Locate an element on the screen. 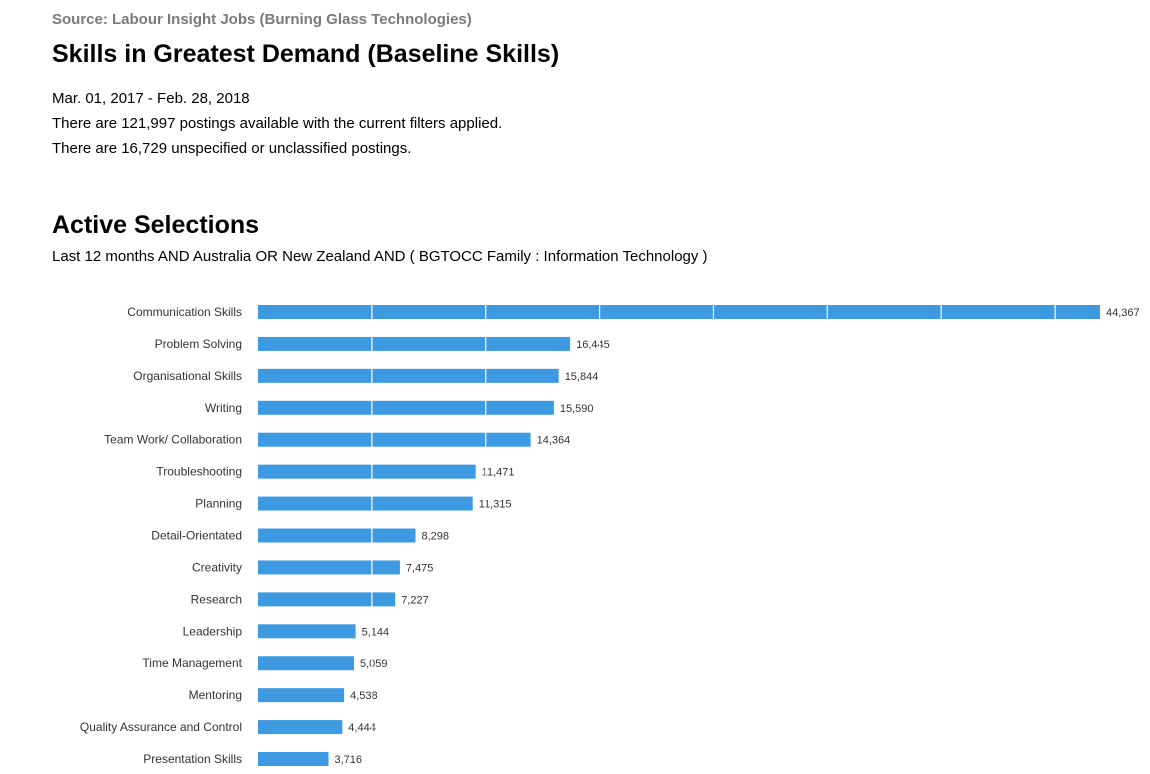 The height and width of the screenshot is (774, 1150). category-label: Mentoring is located at coordinates (215, 695).